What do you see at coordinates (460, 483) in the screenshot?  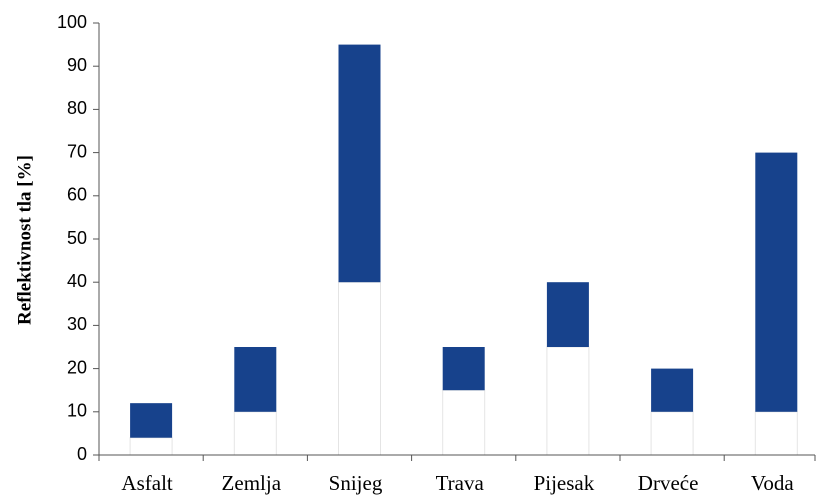 I see `x-tick-label: Trava` at bounding box center [460, 483].